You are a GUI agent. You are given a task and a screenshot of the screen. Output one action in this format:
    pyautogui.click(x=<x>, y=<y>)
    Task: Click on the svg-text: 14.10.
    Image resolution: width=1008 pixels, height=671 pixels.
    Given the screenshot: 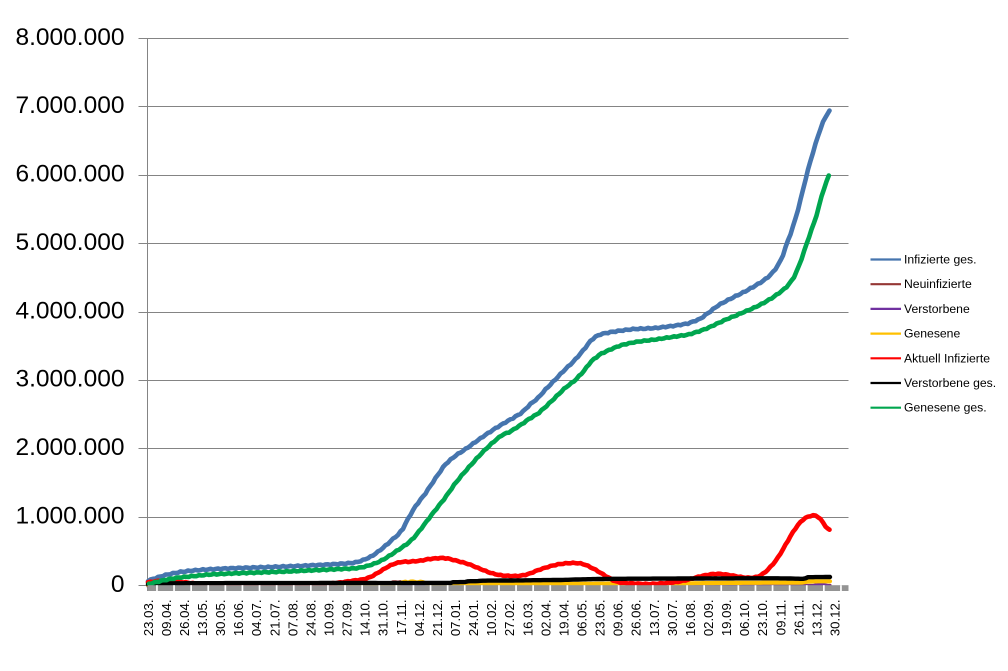 What is the action you would take?
    pyautogui.click(x=365, y=618)
    